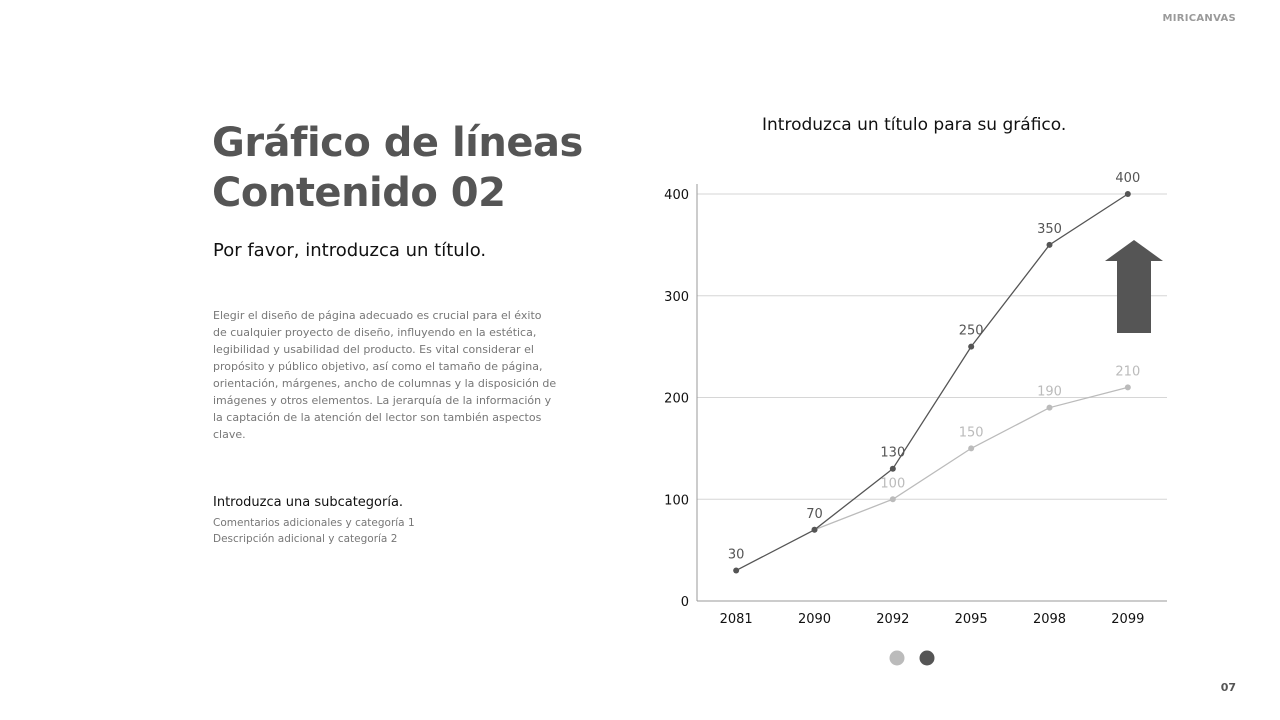 This screenshot has width=1280, height=720. I want to click on up-arrow-icon, so click(1134, 286).